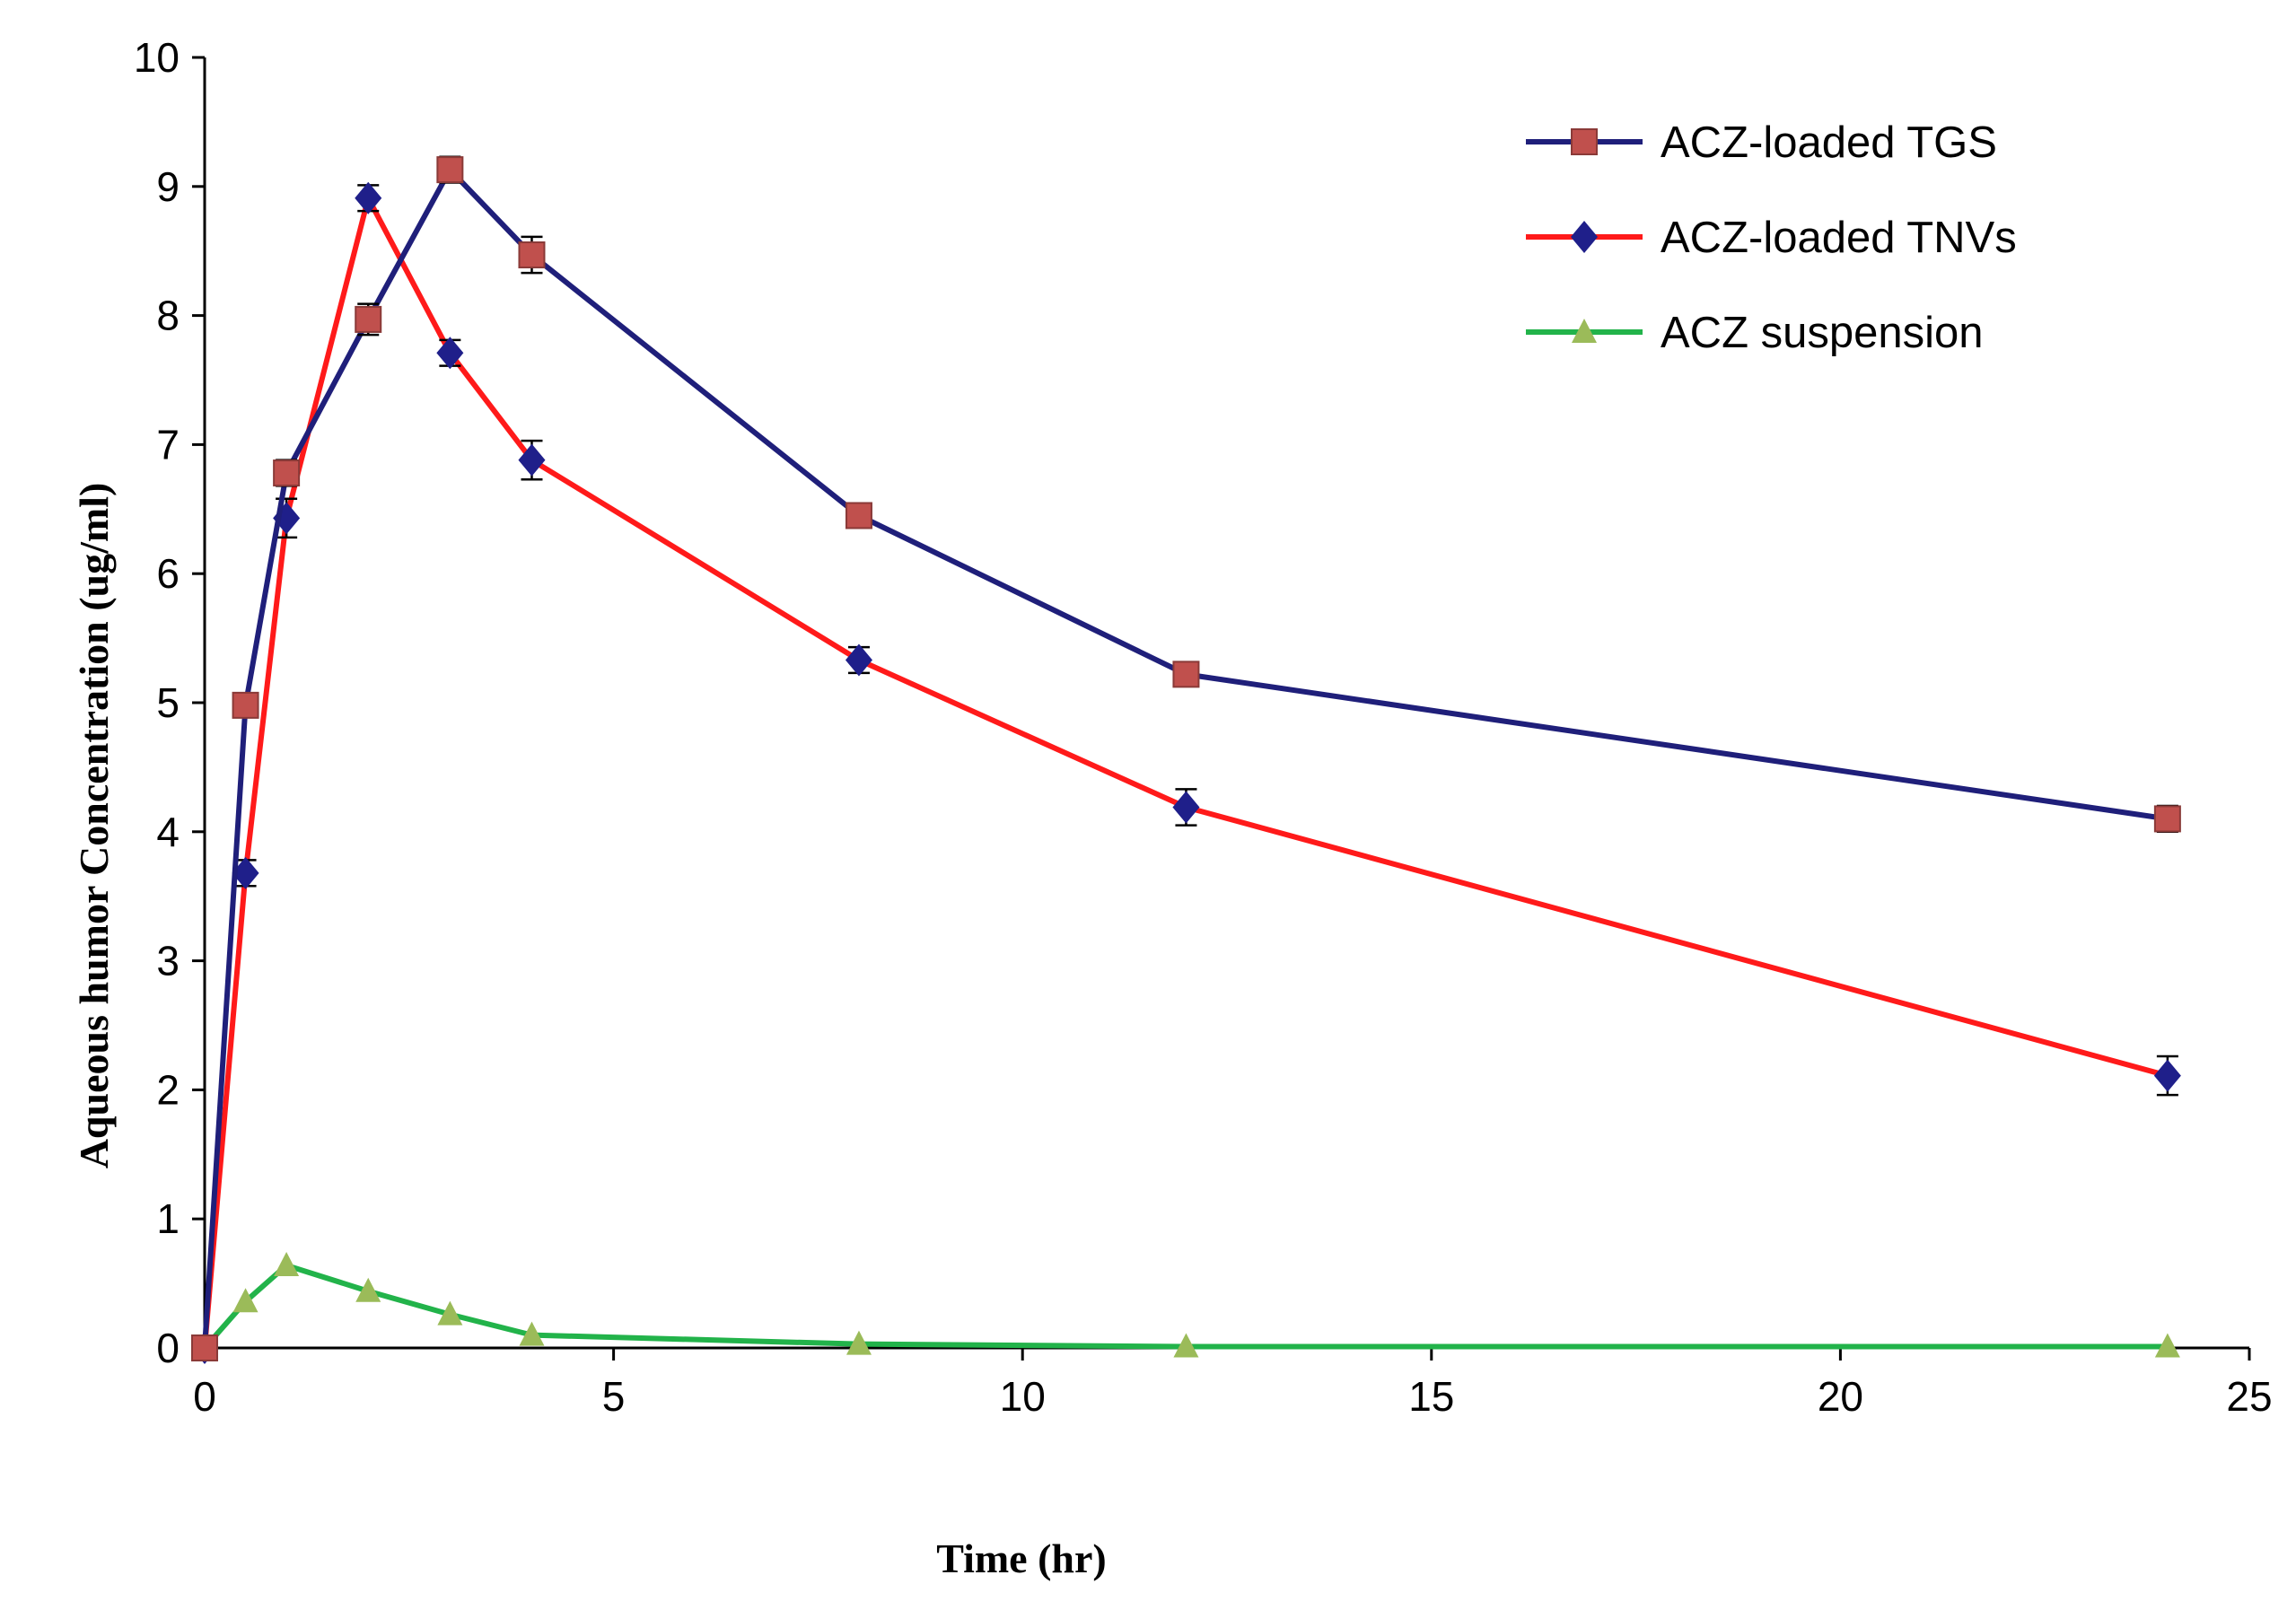 Image resolution: width=2296 pixels, height=1610 pixels. I want to click on y-tick-label: 0, so click(168, 1348).